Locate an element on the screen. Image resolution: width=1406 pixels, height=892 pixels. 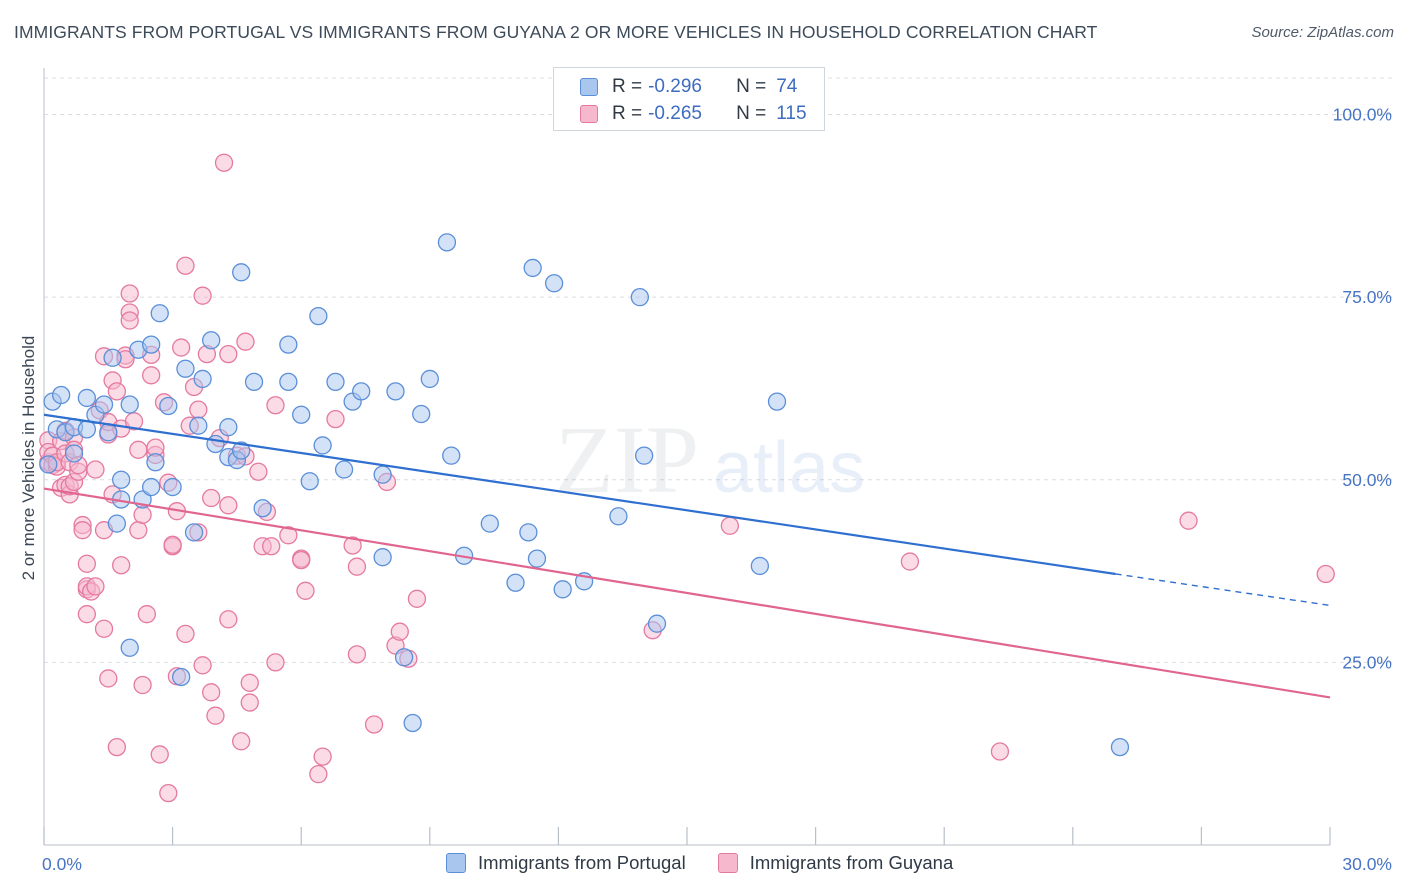
y-tick-label: 25.0% is located at coordinates (1367, 662).